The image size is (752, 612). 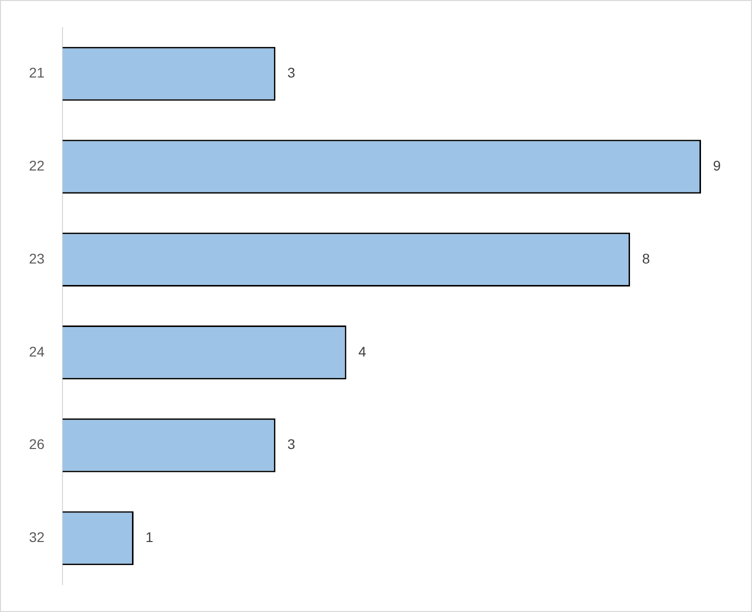 I want to click on y-tick-label: 26, so click(x=36, y=444).